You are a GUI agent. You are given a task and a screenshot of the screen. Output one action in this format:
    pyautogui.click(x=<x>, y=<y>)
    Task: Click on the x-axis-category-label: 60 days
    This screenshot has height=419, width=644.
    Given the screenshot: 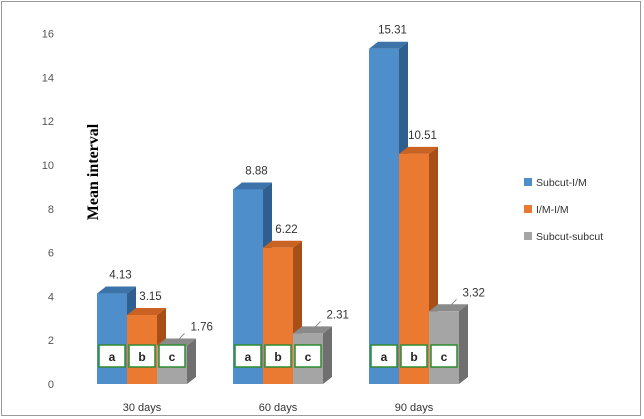 What is the action you would take?
    pyautogui.click(x=278, y=408)
    